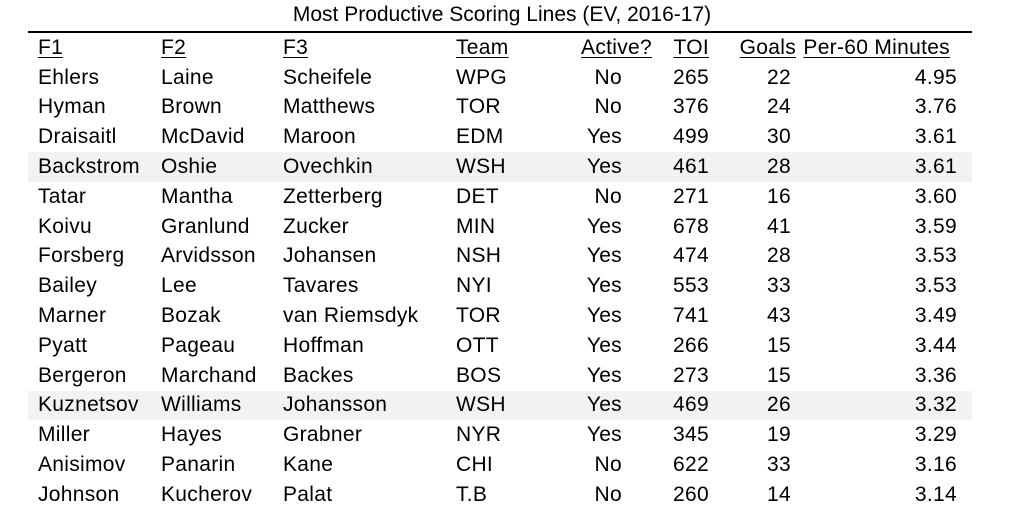 This screenshot has height=513, width=1012. What do you see at coordinates (779, 196) in the screenshot?
I see `cell-goals: 16` at bounding box center [779, 196].